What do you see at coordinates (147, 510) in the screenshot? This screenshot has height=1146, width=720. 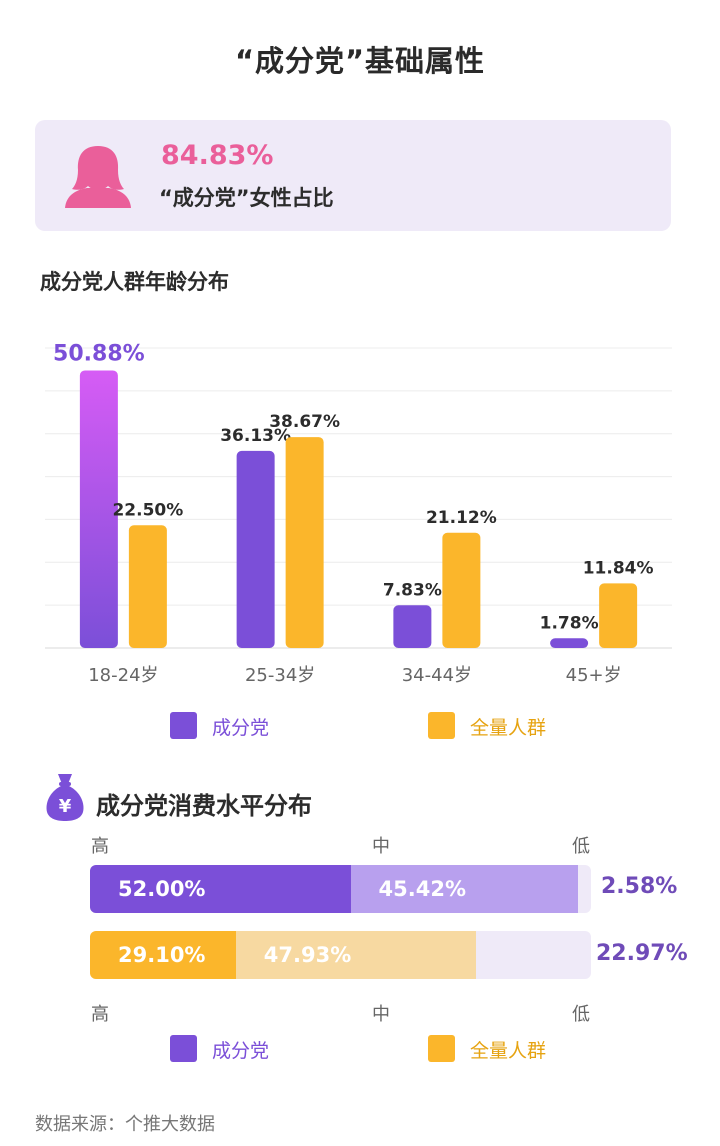 I see `data-label-quanliang-0: 22.50%` at bounding box center [147, 510].